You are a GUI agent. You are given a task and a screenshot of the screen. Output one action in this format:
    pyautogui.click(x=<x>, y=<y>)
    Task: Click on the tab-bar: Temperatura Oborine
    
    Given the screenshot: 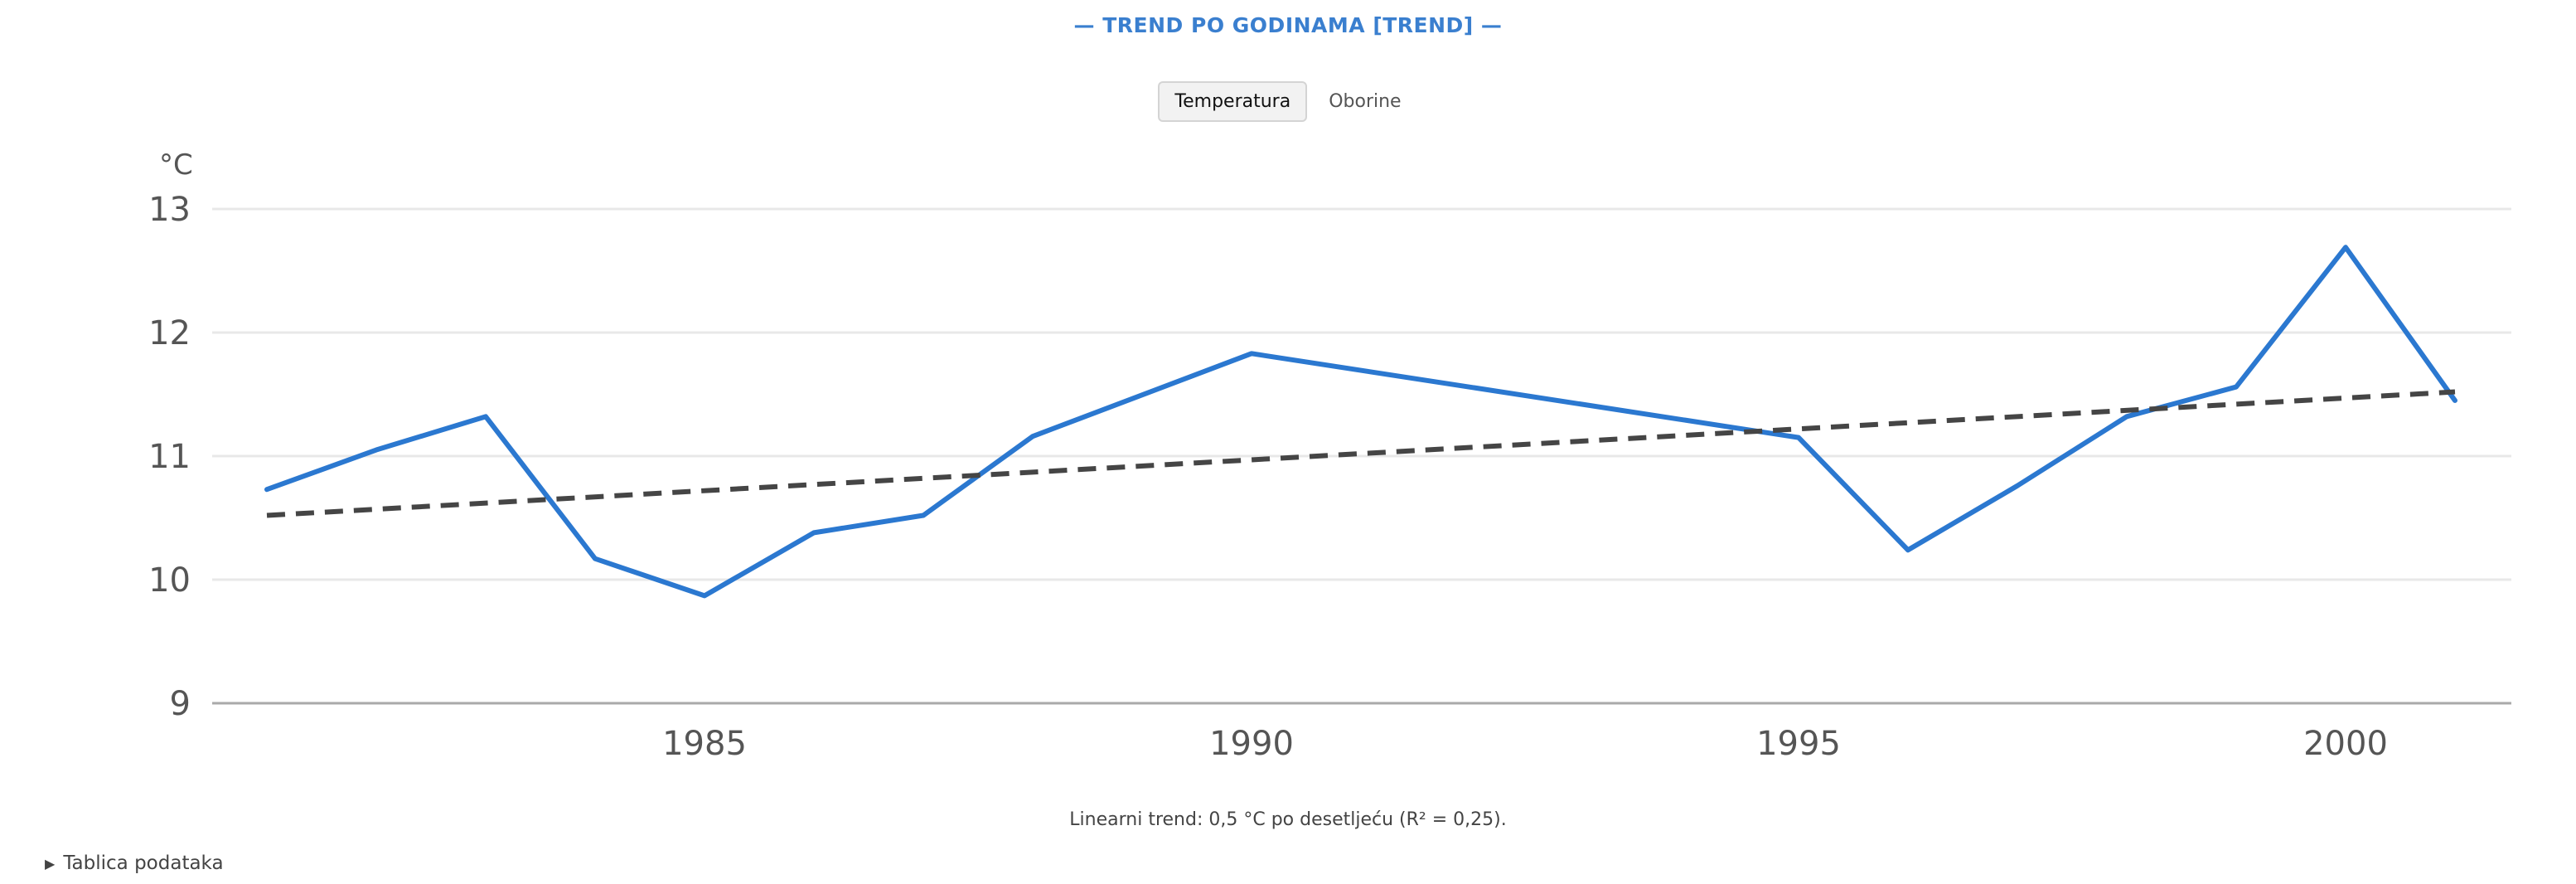 What is the action you would take?
    pyautogui.click(x=1288, y=101)
    